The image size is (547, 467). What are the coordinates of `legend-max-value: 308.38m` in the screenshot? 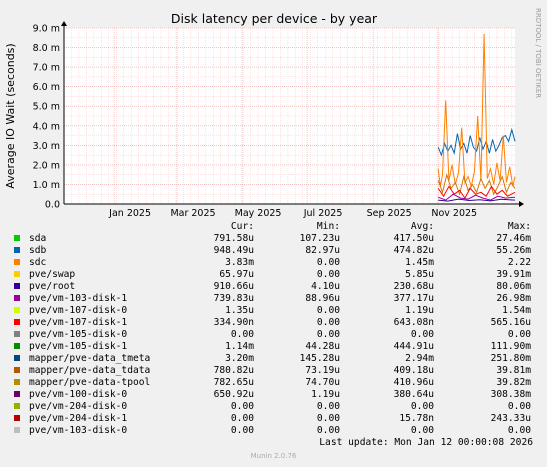 It's located at (510, 394).